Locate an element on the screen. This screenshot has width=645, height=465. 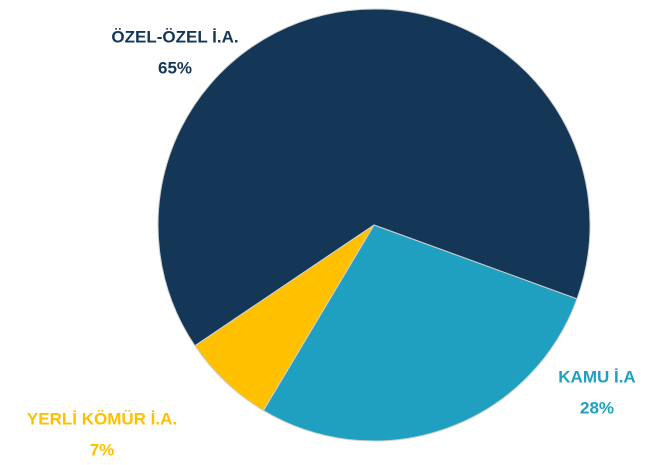
slice-label: KAMU İ.A is located at coordinates (596, 376).